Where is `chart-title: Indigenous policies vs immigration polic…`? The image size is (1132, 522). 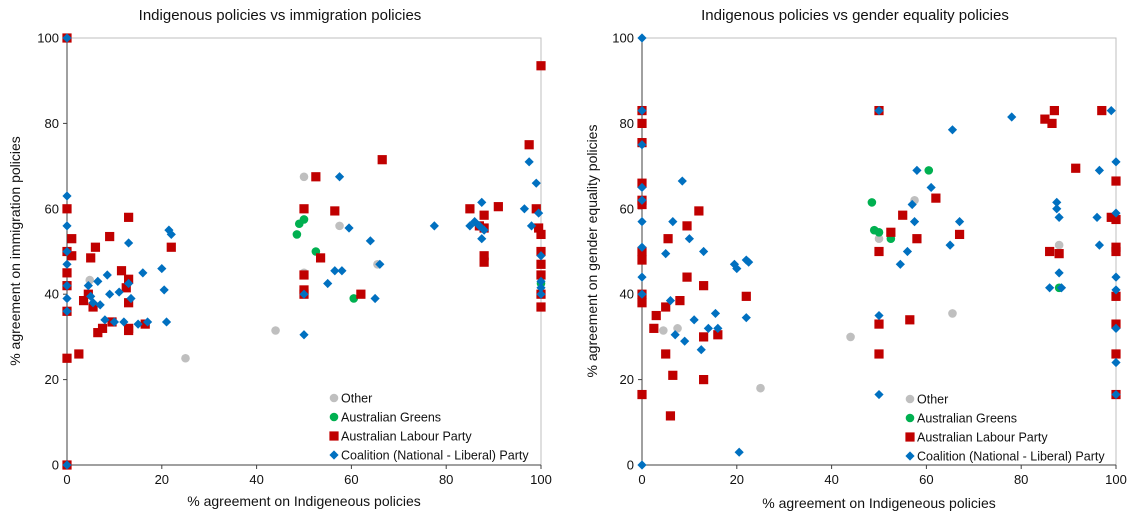 chart-title: Indigenous policies vs immigration polic… is located at coordinates (280, 15).